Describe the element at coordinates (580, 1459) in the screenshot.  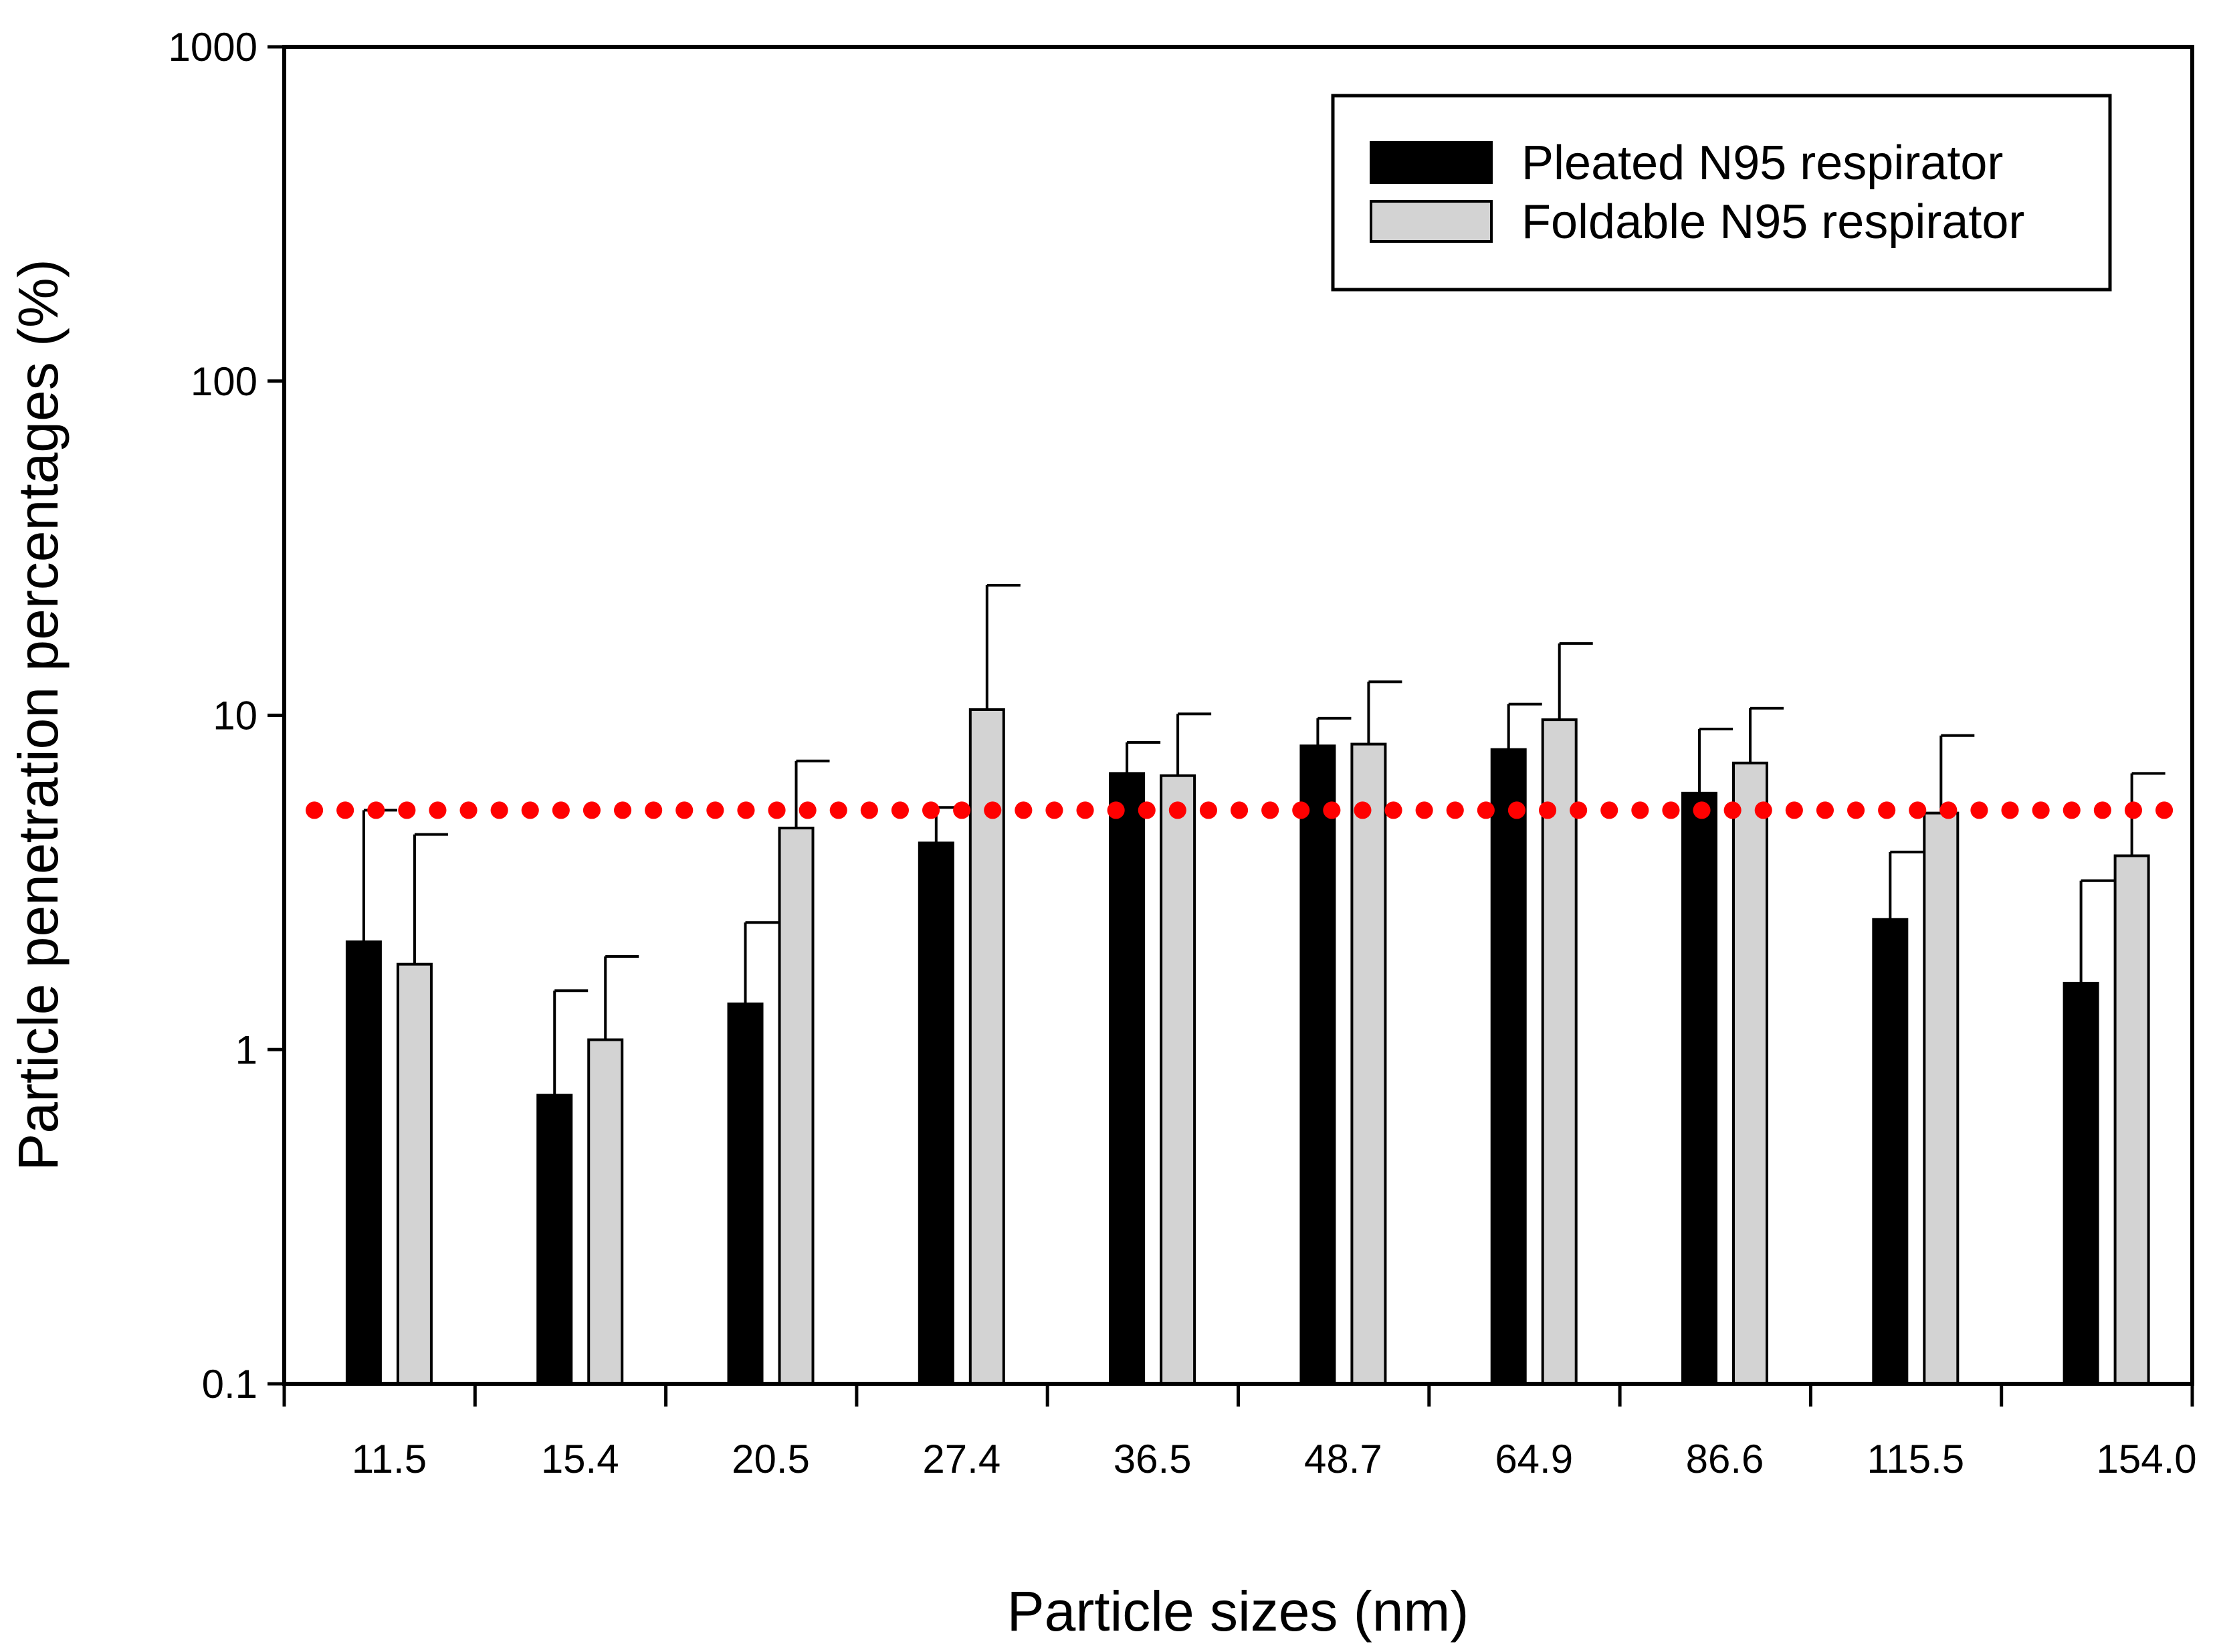
I see `x-tick-label: 15.4` at that location.